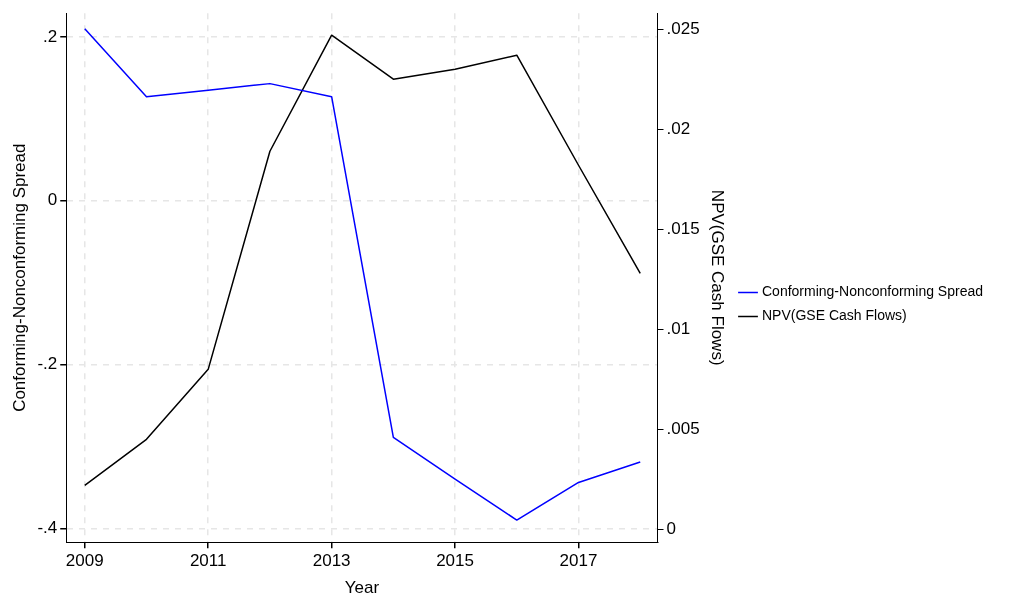  Describe the element at coordinates (52, 200) in the screenshot. I see `y-tick-label: 0` at that location.